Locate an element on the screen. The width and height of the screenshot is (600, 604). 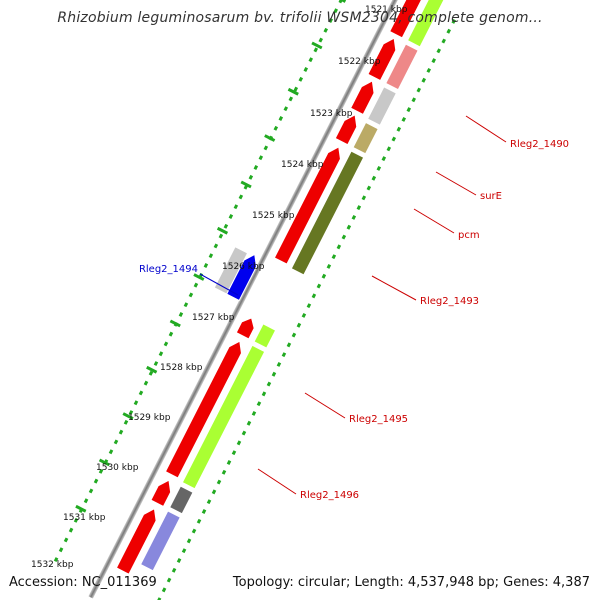
gene-label: pcm is located at coordinates (469, 235).